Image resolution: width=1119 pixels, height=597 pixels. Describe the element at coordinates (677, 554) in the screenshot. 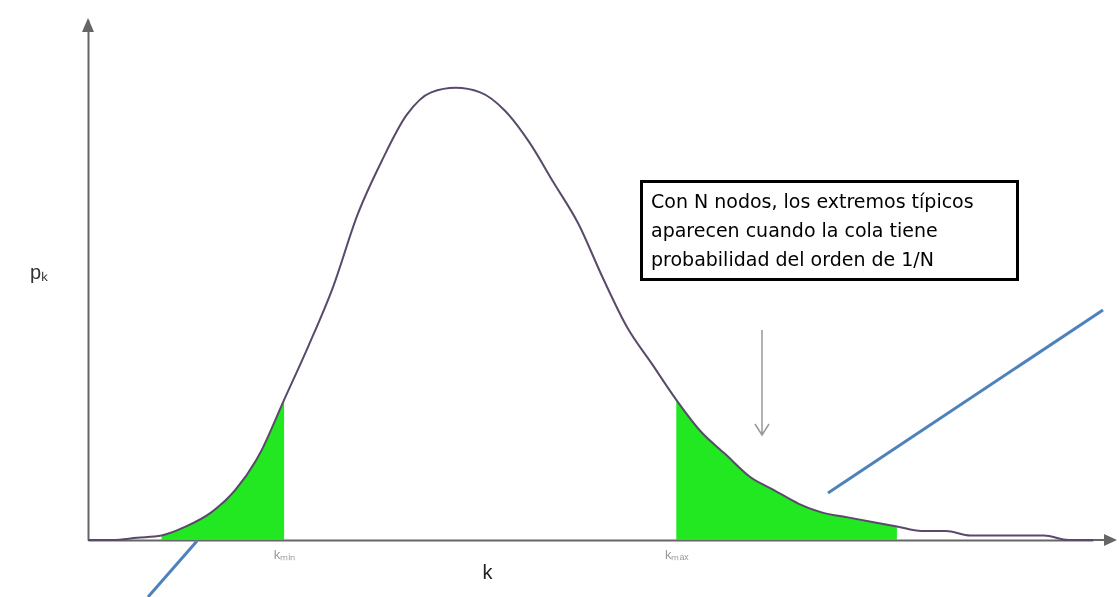

I see `x-tick-label: kₘₐₓ` at that location.